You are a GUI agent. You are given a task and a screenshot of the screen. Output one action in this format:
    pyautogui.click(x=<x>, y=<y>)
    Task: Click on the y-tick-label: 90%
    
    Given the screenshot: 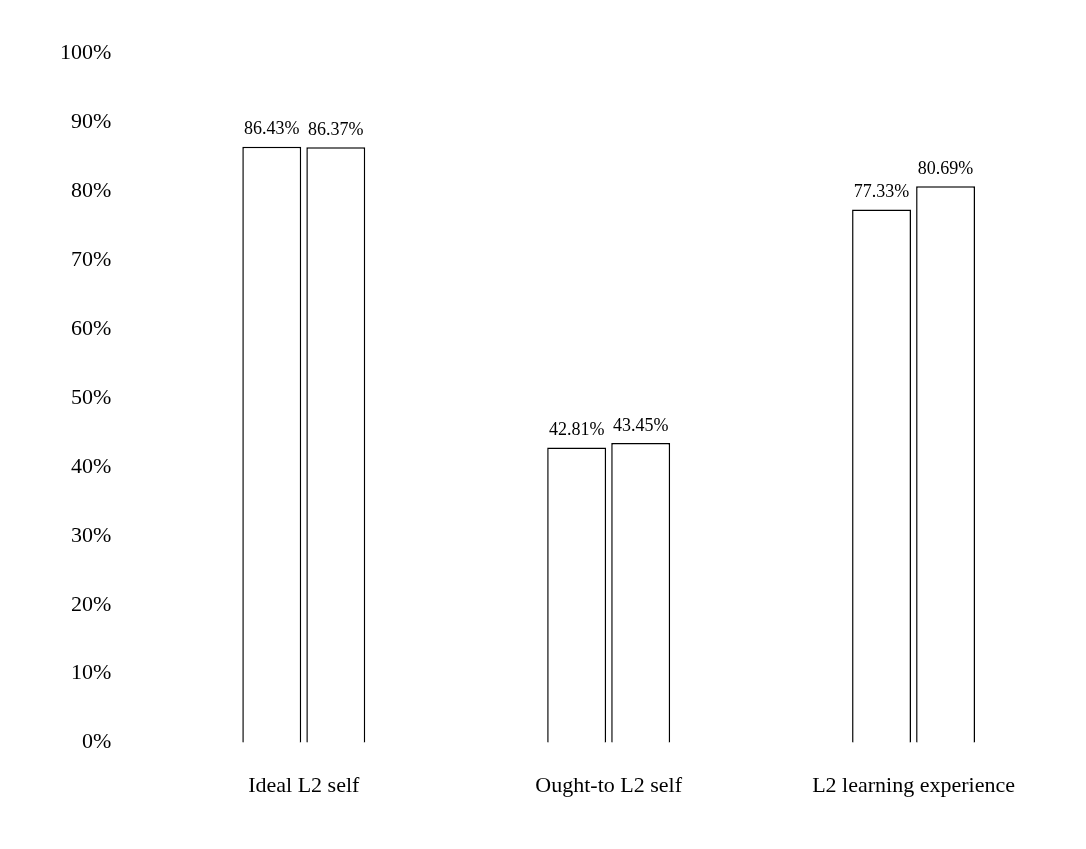 What is the action you would take?
    pyautogui.click(x=91, y=120)
    